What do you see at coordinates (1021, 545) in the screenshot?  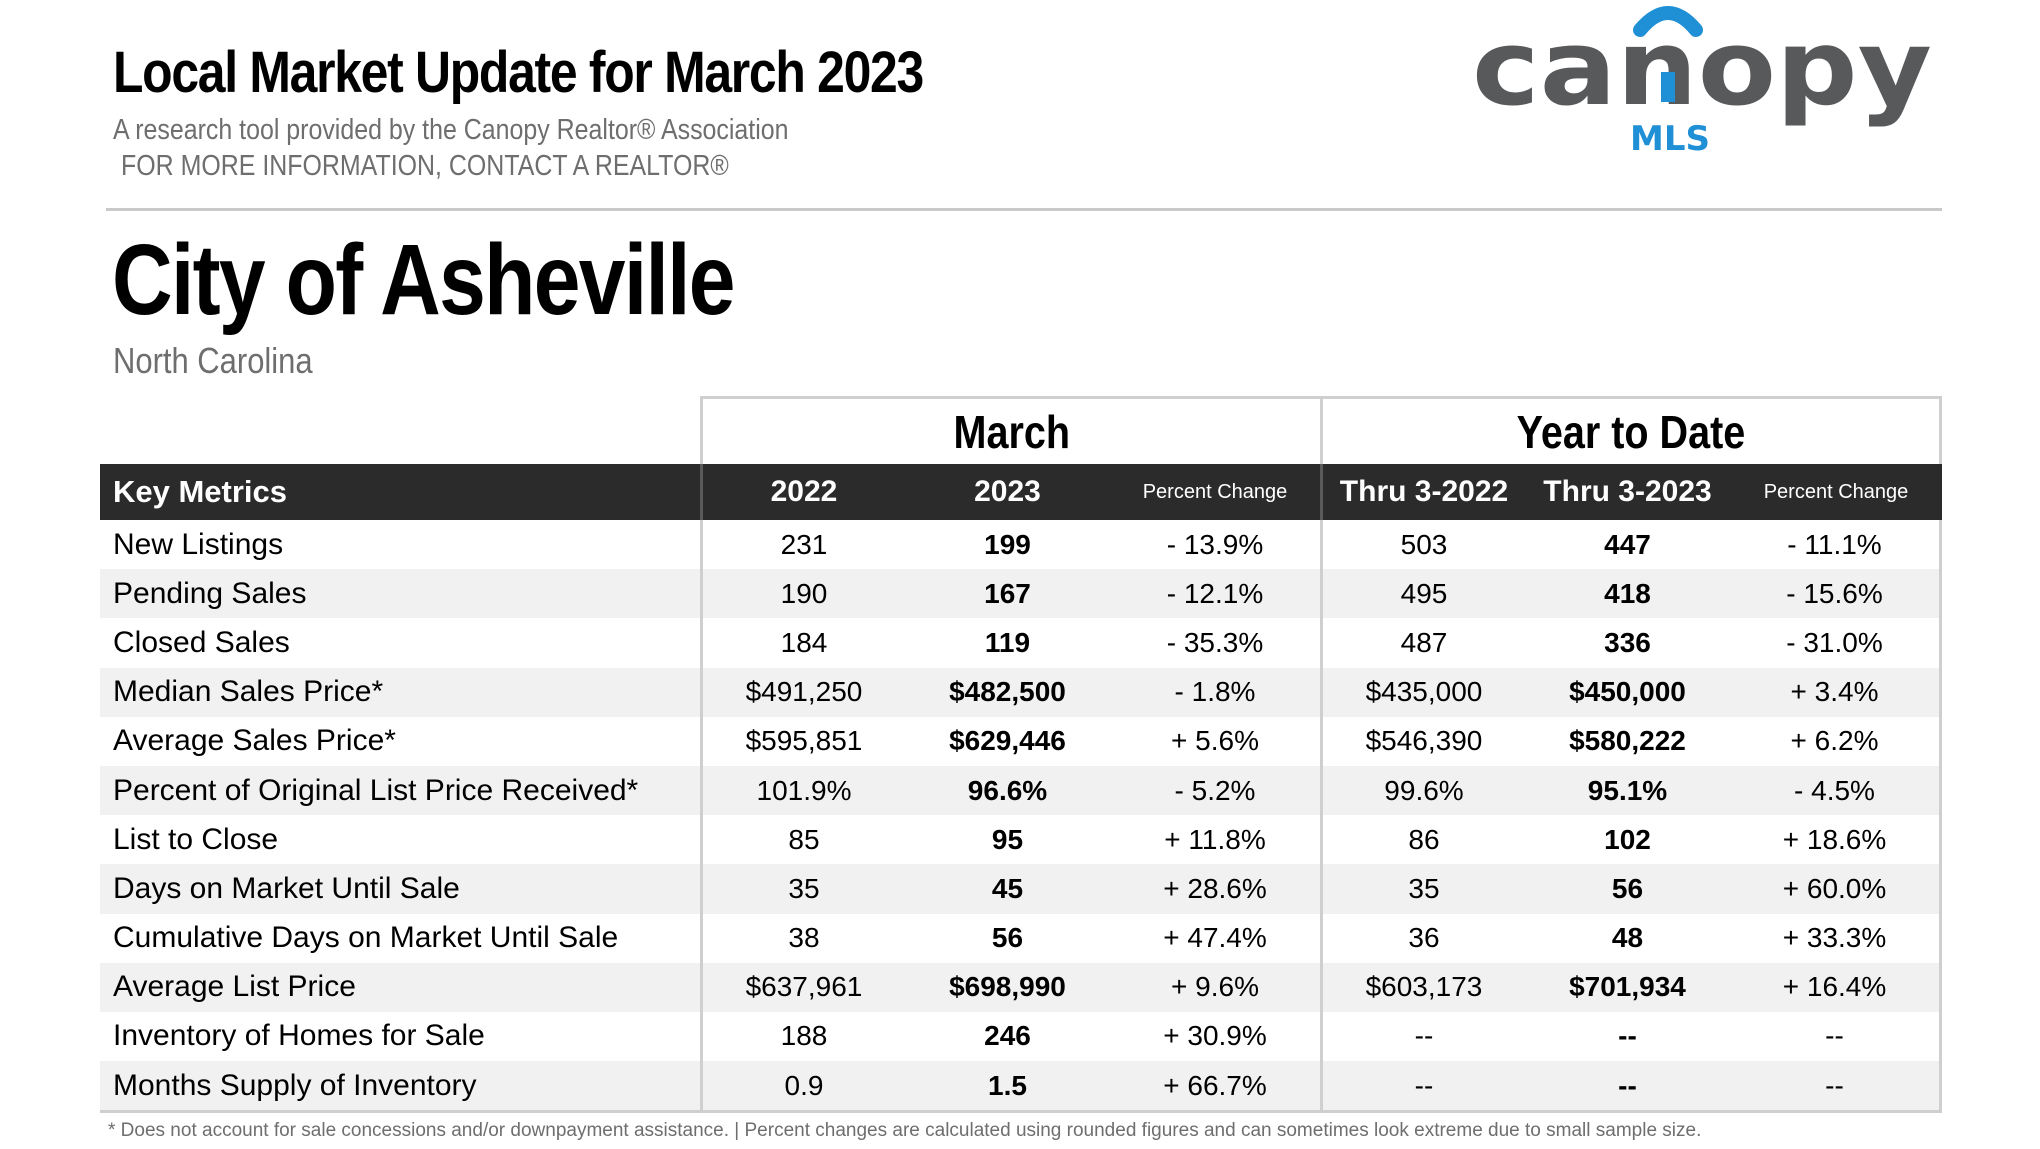 I see `table-row: New Listings 231 199 - 13.9% 503 447 - 11.1%` at bounding box center [1021, 545].